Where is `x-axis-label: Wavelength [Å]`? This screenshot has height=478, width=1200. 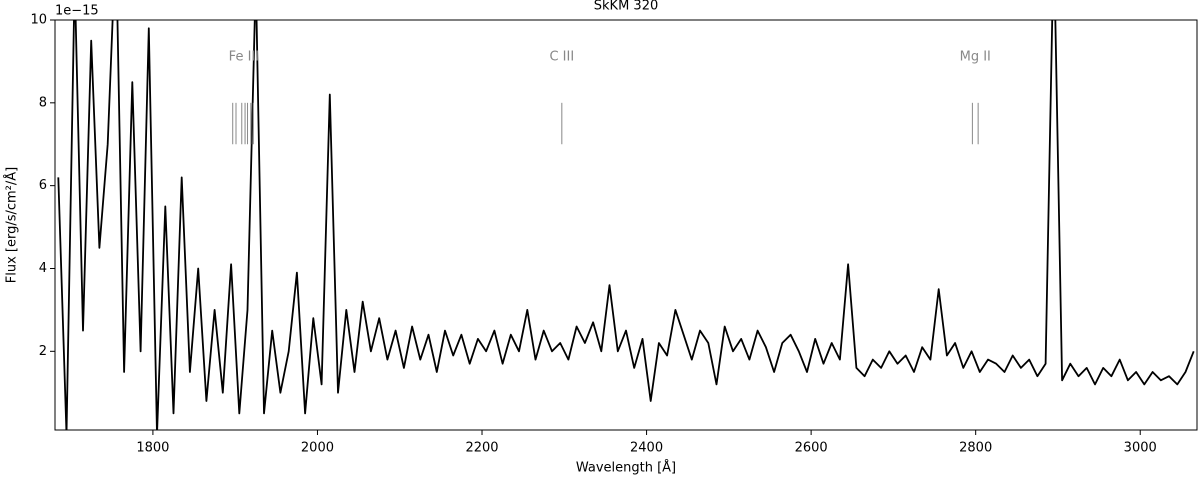
x-axis-label: Wavelength [Å] is located at coordinates (626, 468).